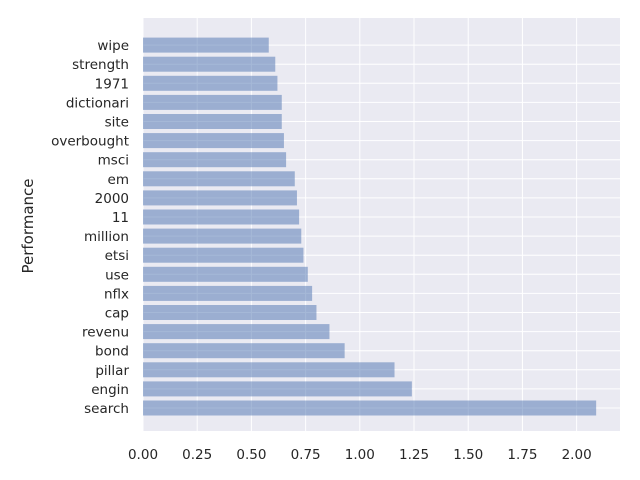  I want to click on y-tick-label: engin, so click(110, 390).